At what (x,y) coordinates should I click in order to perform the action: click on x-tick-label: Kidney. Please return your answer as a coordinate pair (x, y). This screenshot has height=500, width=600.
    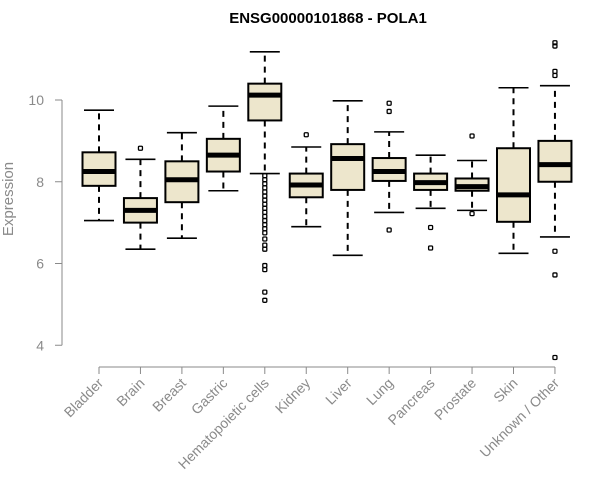
    Looking at the image, I should click on (293, 396).